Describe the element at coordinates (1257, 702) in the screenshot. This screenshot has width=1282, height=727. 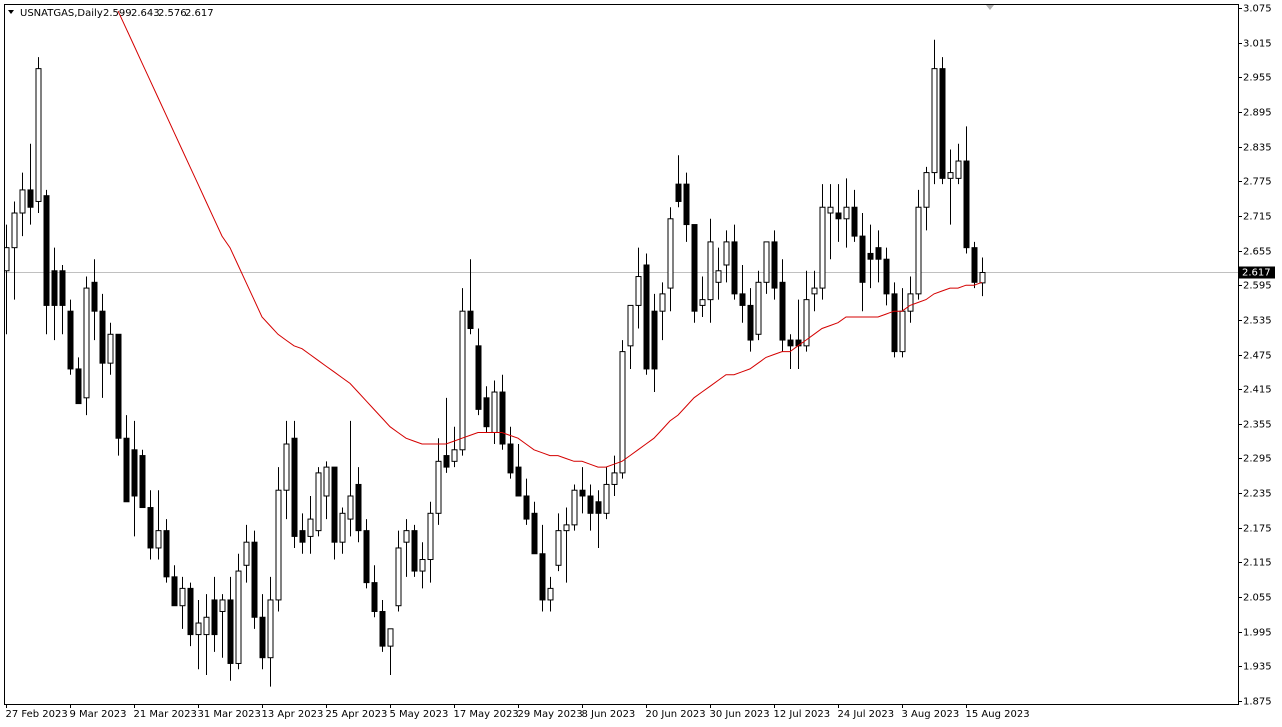
I see `y-tick-label: 1.875` at that location.